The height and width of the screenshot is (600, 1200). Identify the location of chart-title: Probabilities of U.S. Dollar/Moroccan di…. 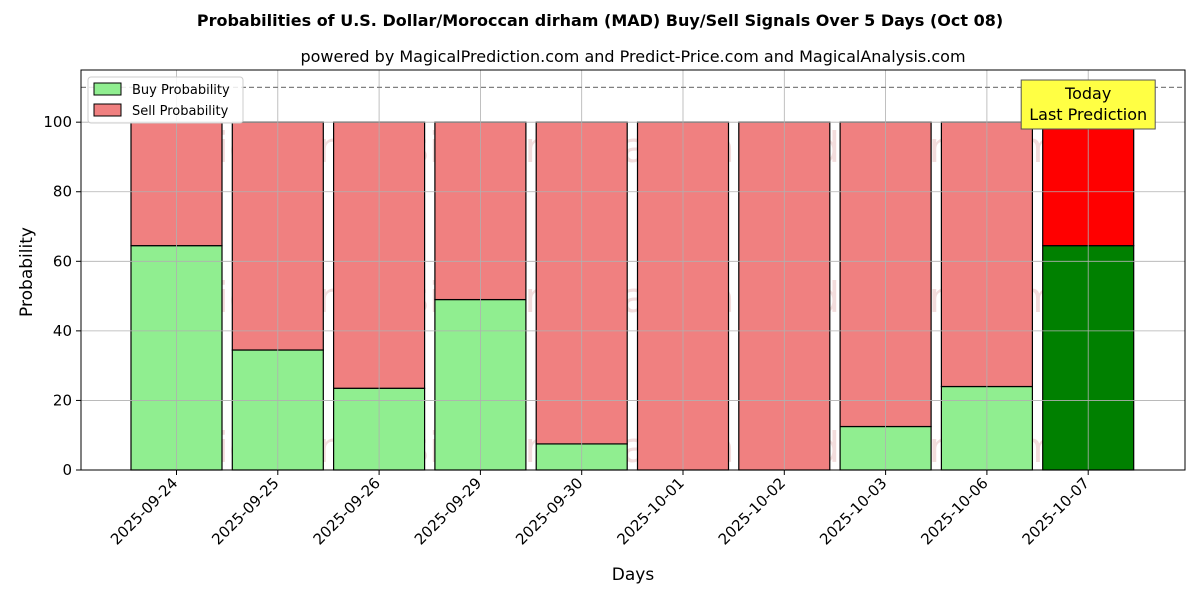
(600, 20).